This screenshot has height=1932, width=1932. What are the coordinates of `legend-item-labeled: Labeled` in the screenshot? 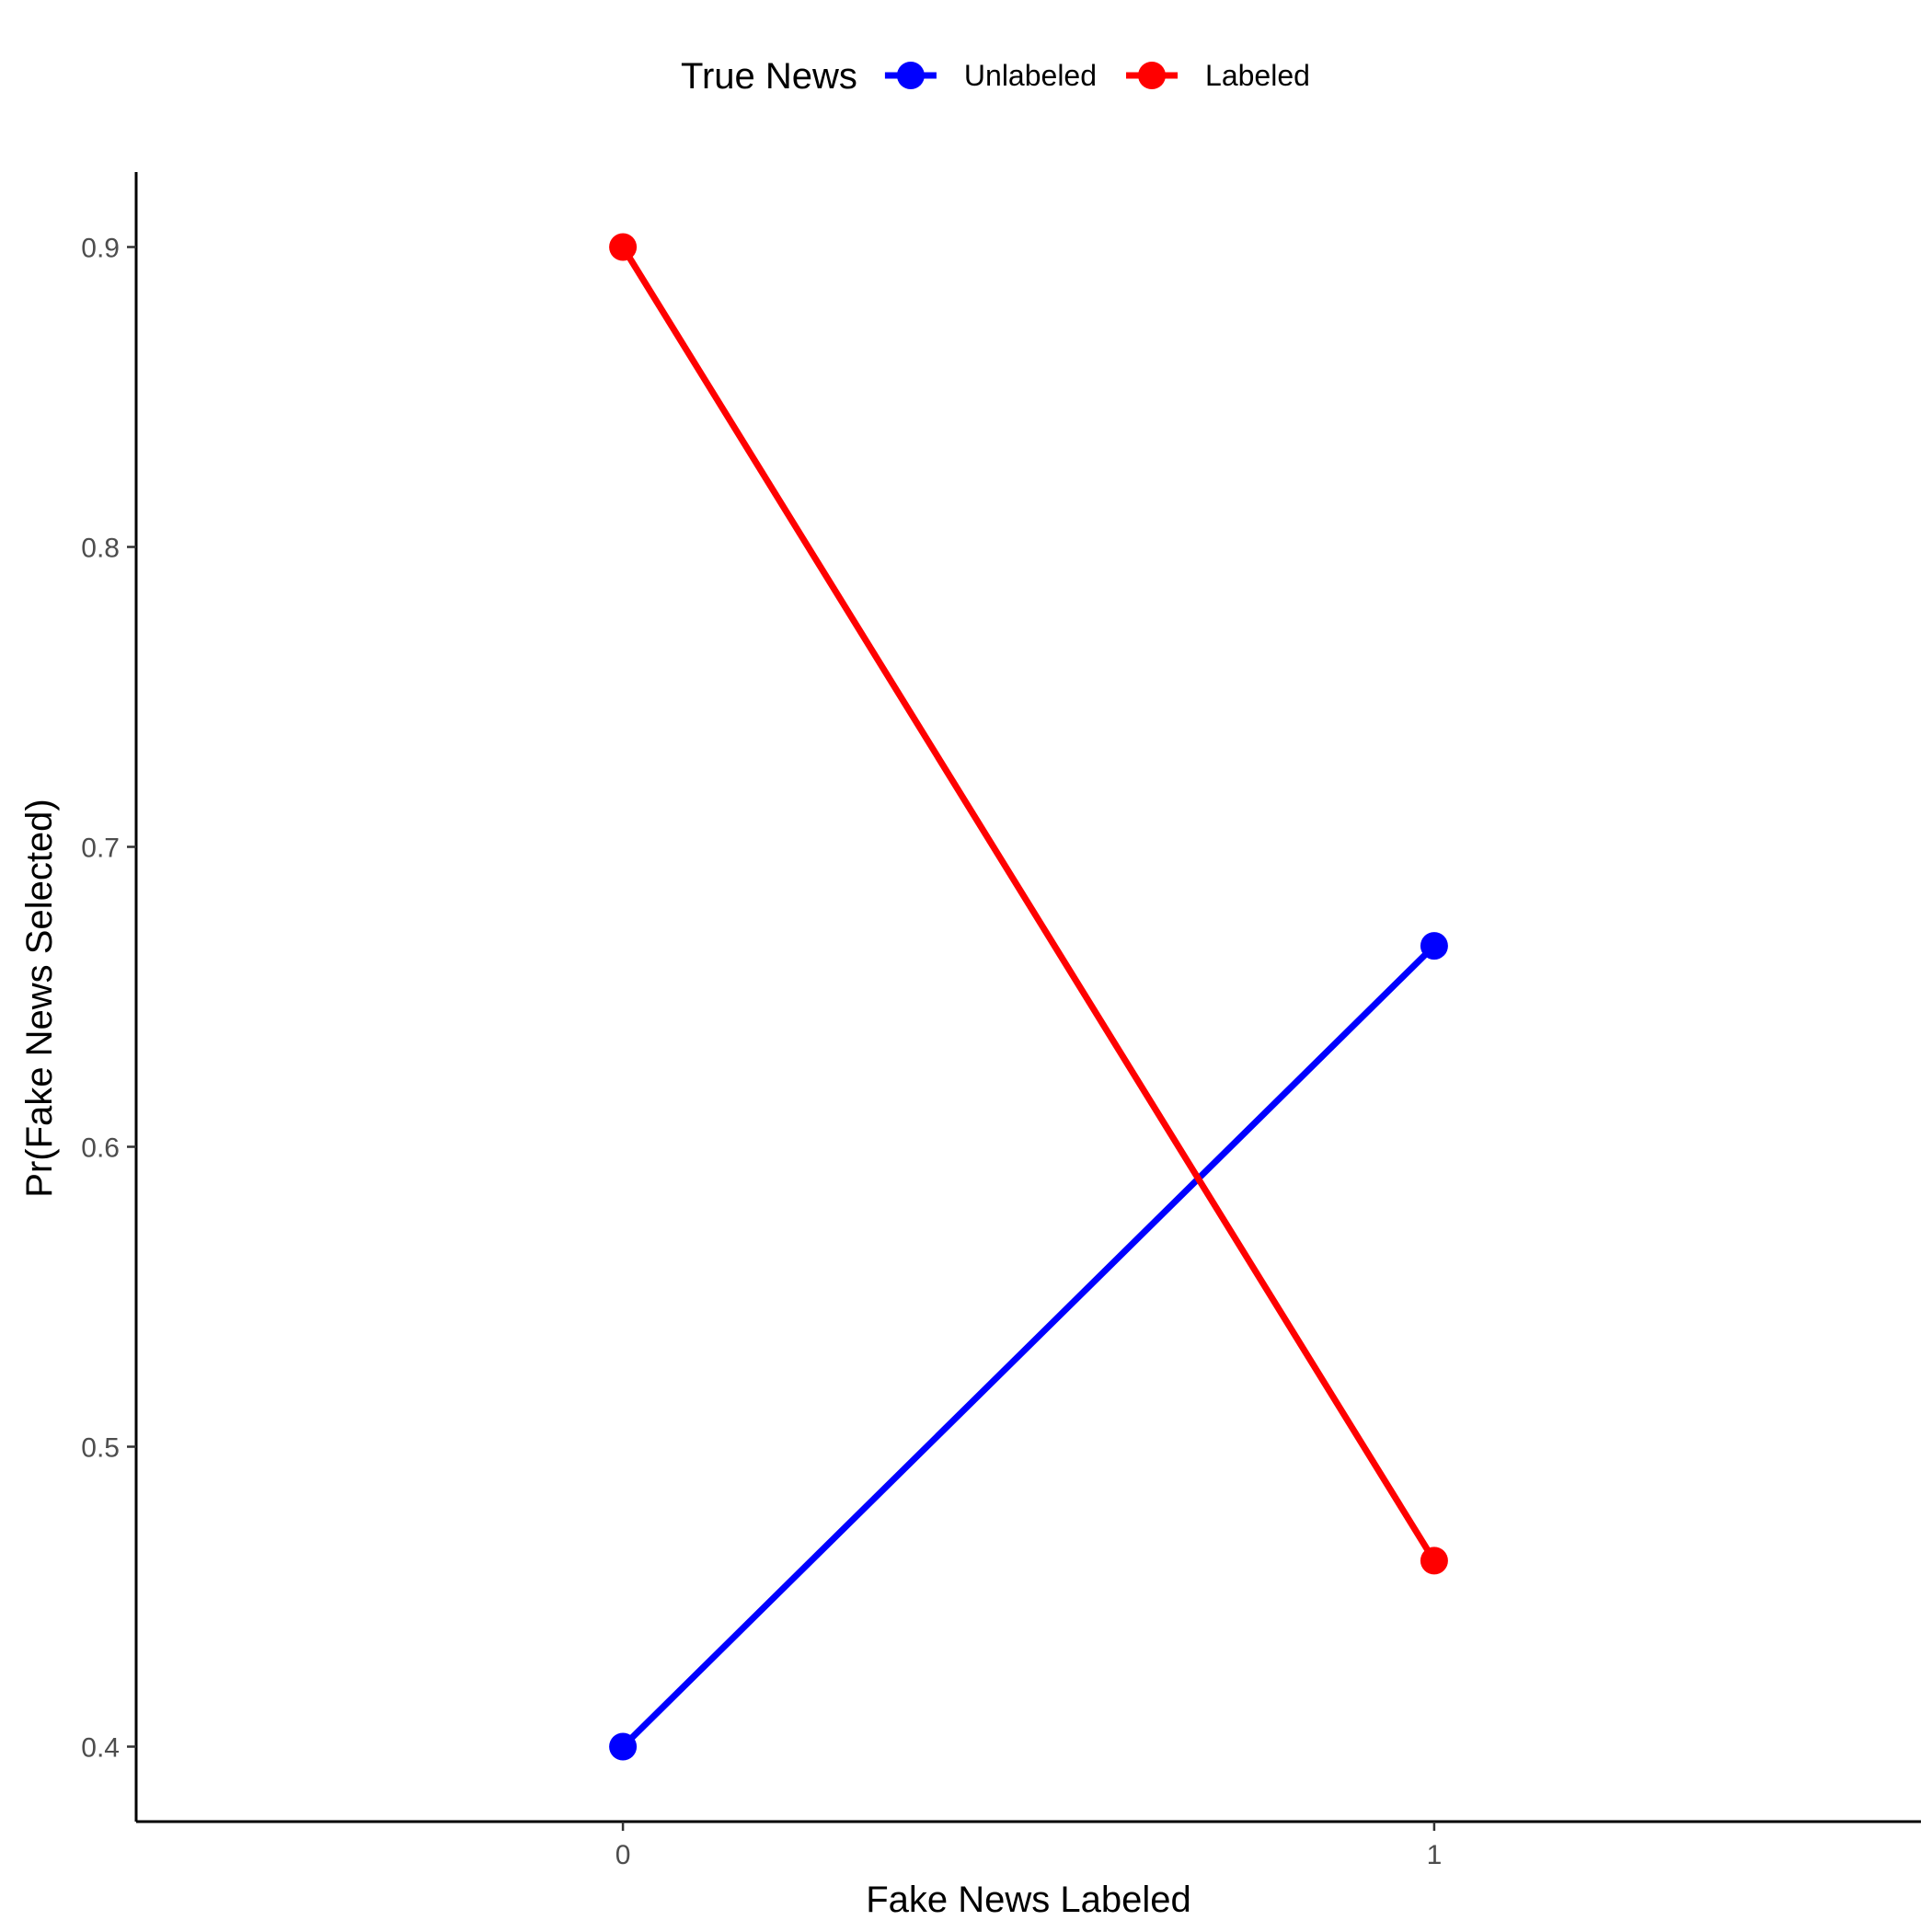 It's located at (1218, 75).